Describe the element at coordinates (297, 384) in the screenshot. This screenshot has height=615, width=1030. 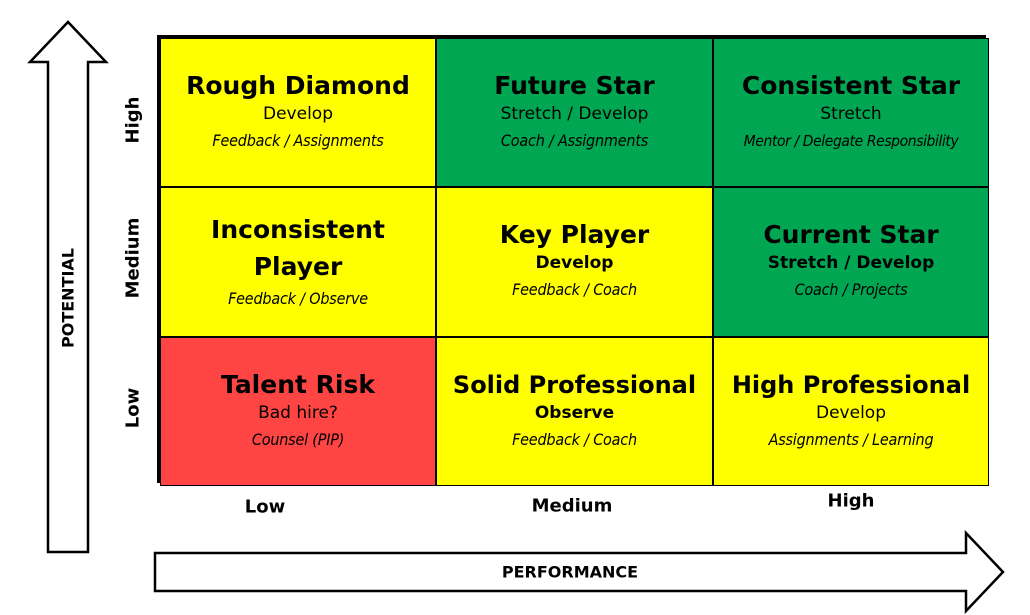
I see `cell-title: Talent Risk` at that location.